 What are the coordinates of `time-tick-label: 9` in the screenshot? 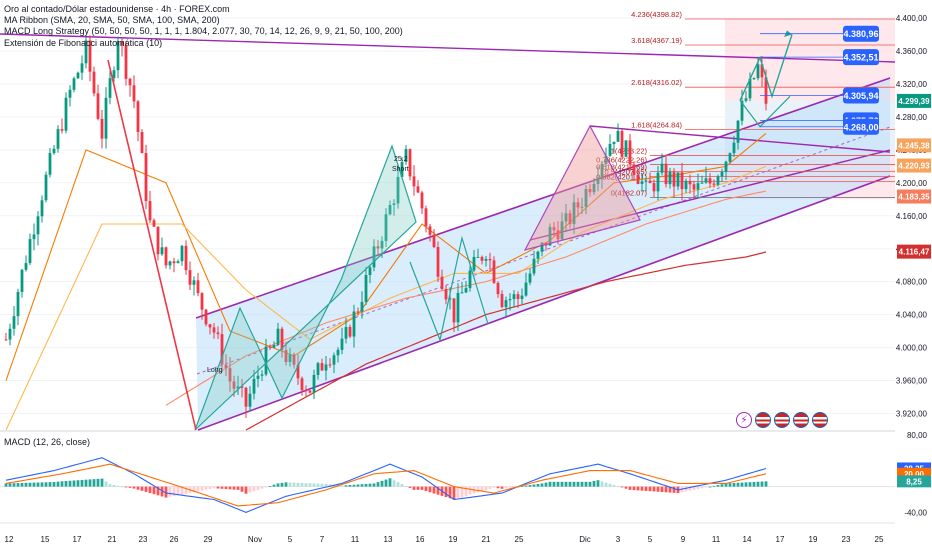 It's located at (683, 539).